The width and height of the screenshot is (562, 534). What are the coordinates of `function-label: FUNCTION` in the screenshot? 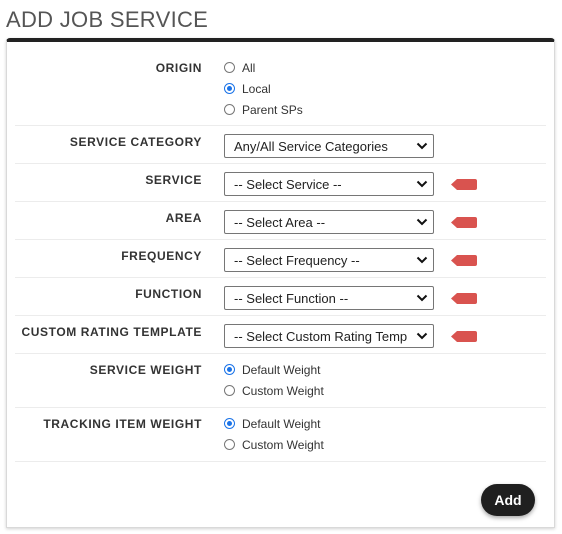 It's located at (168, 294).